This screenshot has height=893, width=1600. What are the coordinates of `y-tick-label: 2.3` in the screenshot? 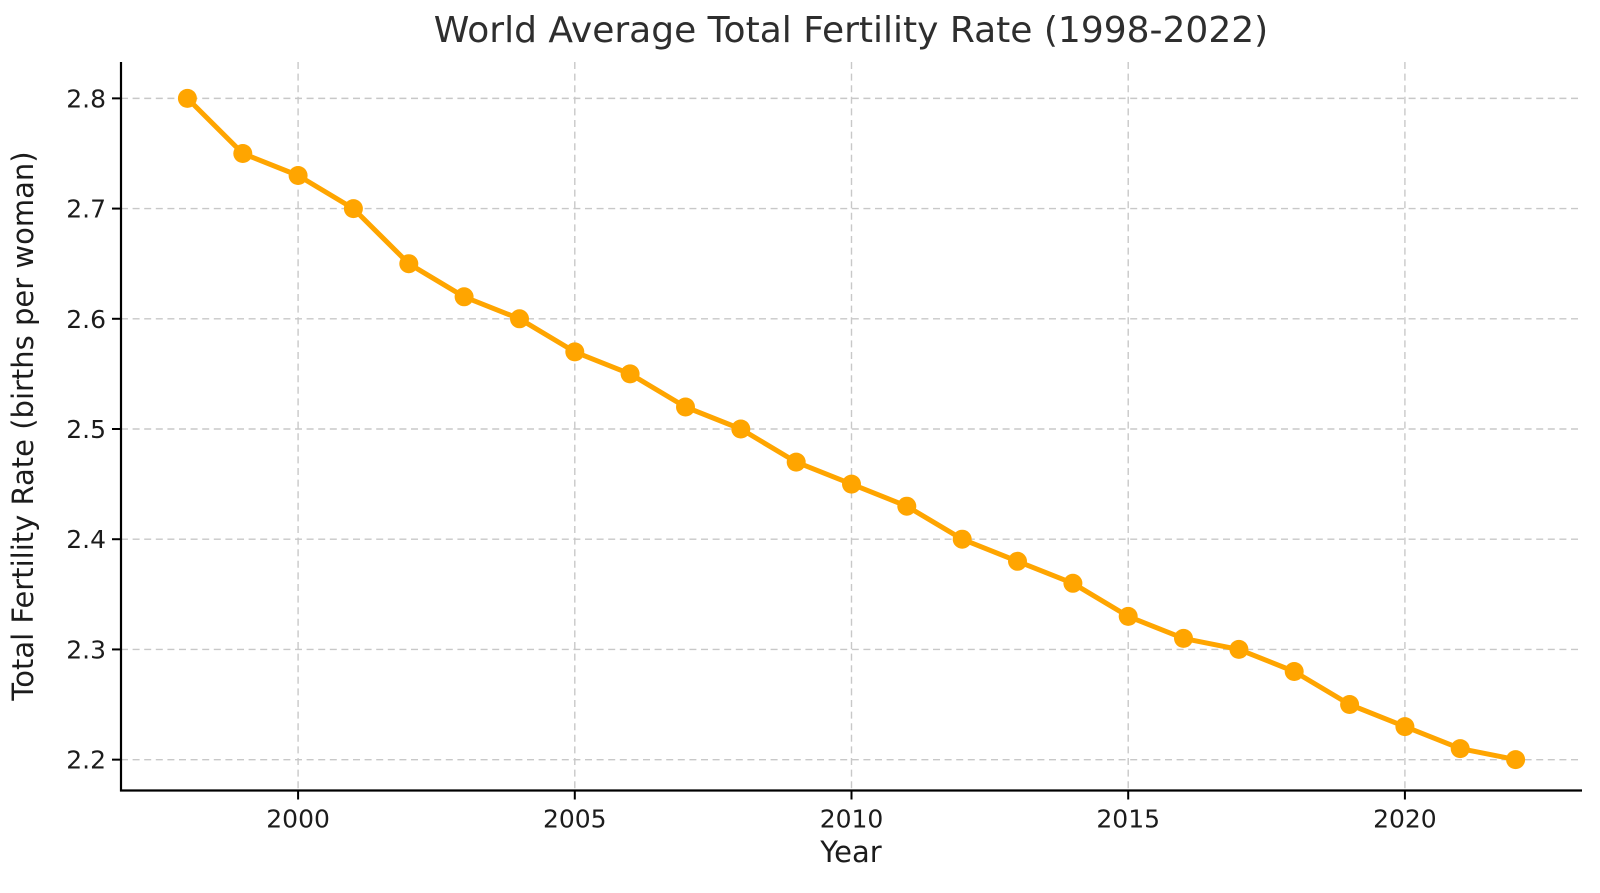 It's located at (86, 649).